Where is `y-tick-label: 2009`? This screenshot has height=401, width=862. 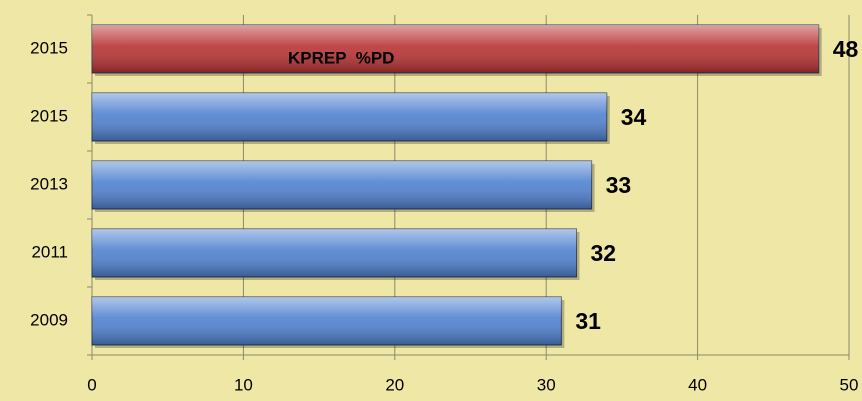
y-tick-label: 2009 is located at coordinates (49, 319).